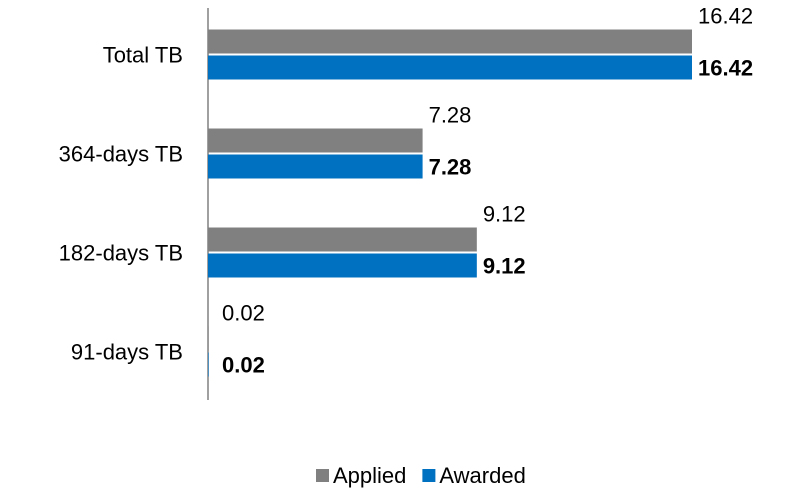  What do you see at coordinates (369, 475) in the screenshot?
I see `legend-label: Applied` at bounding box center [369, 475].